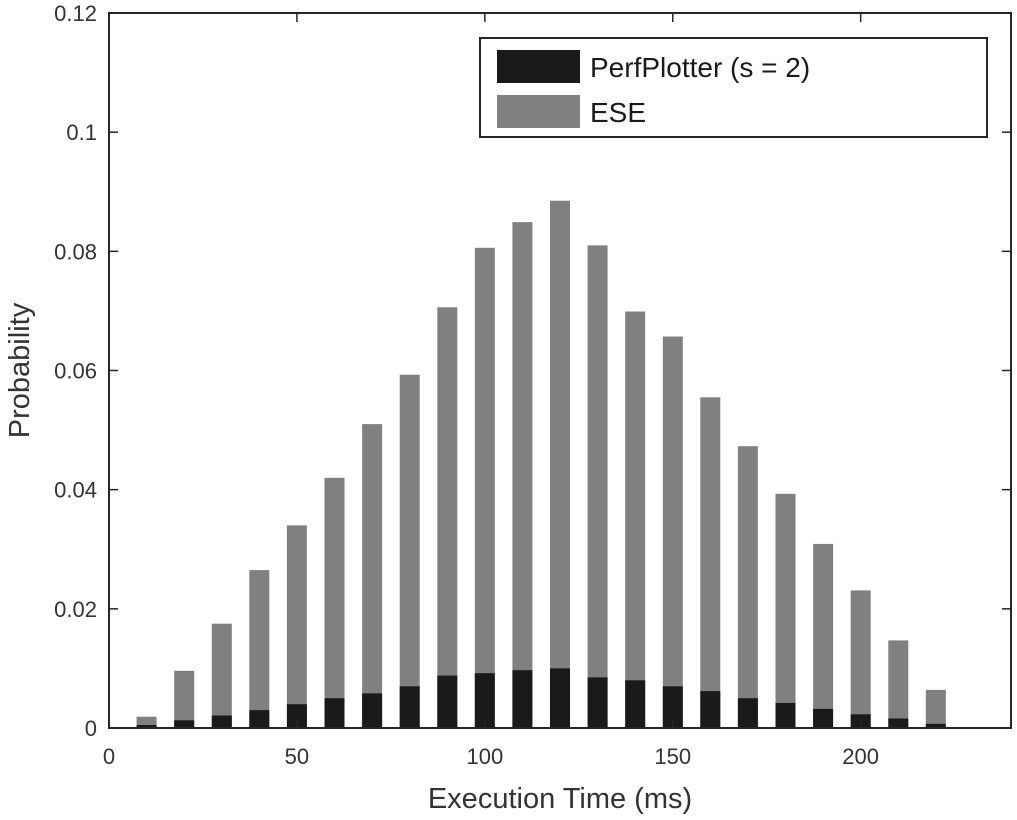 The height and width of the screenshot is (820, 1017). I want to click on y-axis-title: Probability, so click(20, 370).